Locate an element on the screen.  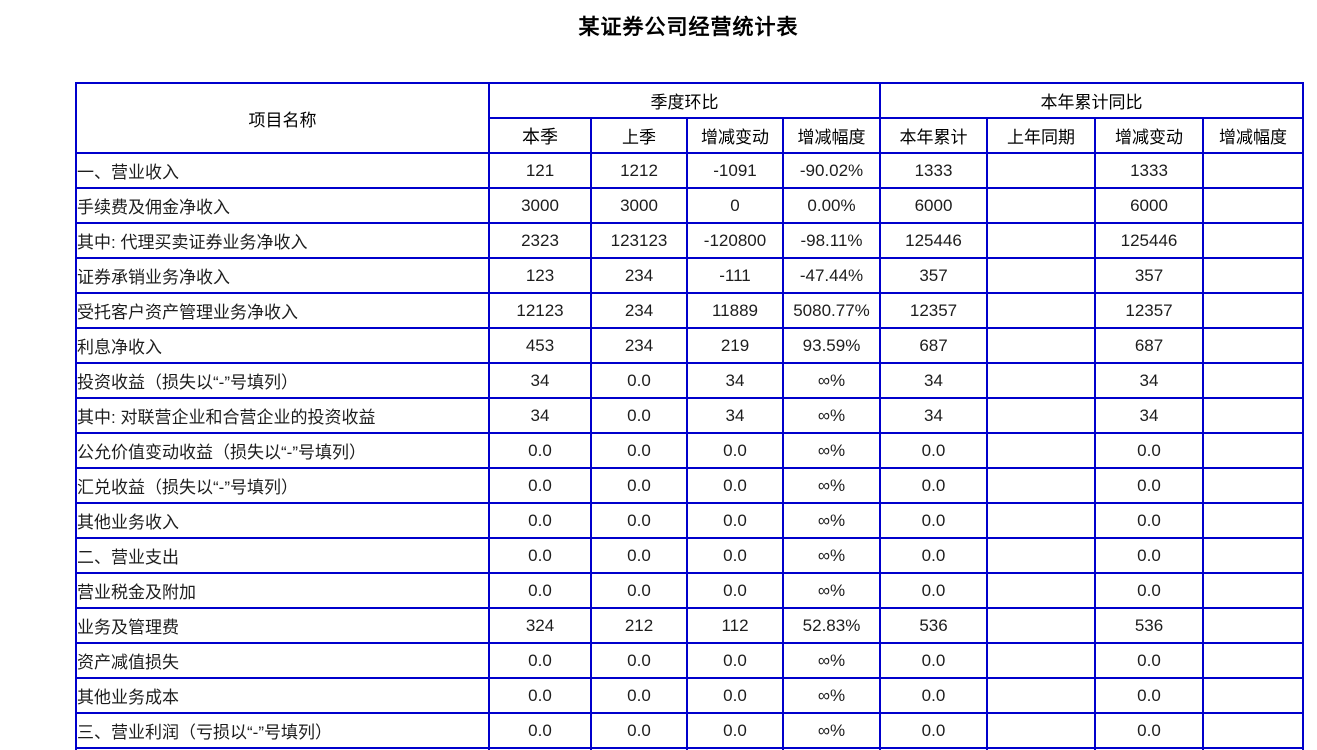
row-label: 三、营业利润（亏损以“-”号填列） is located at coordinates (282, 730).